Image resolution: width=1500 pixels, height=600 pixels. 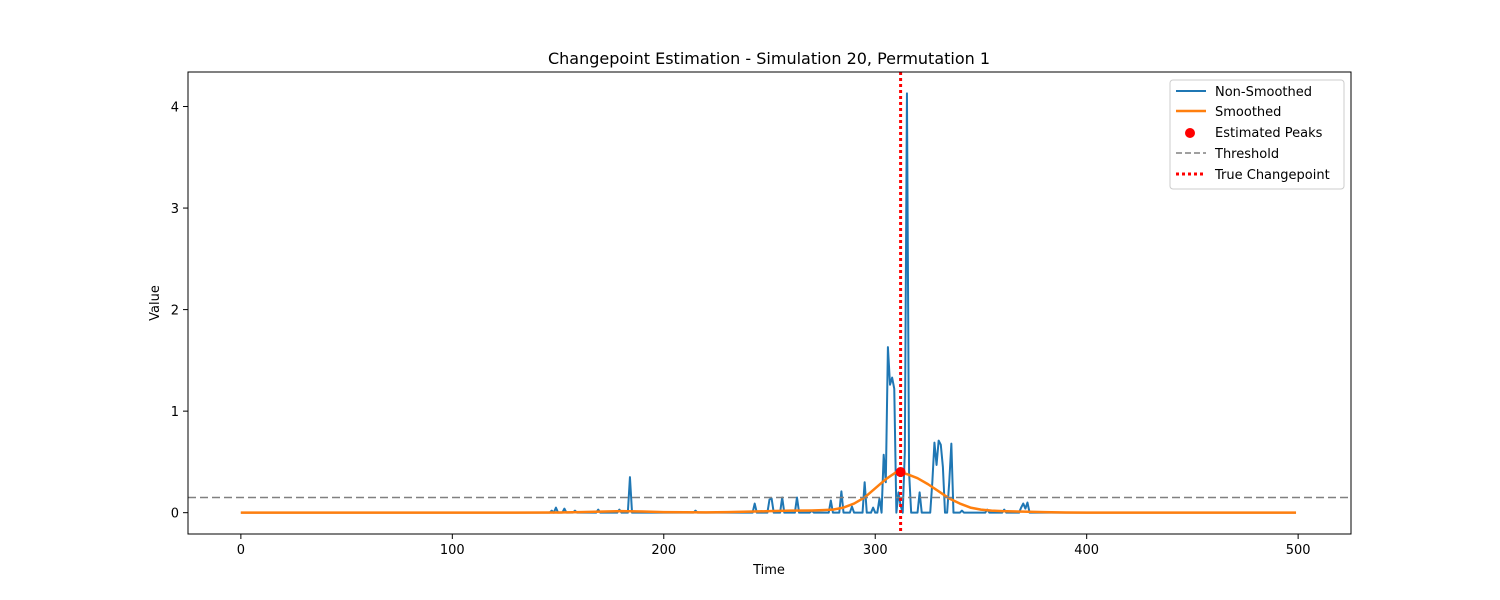 What do you see at coordinates (1272, 175) in the screenshot?
I see `legend-label-true-changepoint: True Changepoint` at bounding box center [1272, 175].